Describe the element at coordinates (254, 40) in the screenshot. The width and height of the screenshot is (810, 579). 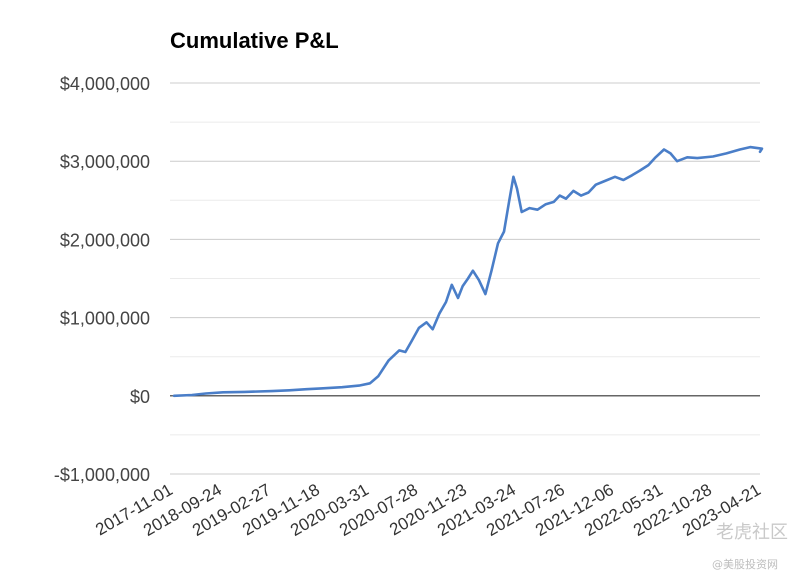
I see `chart-title: Cumulative P&L` at that location.